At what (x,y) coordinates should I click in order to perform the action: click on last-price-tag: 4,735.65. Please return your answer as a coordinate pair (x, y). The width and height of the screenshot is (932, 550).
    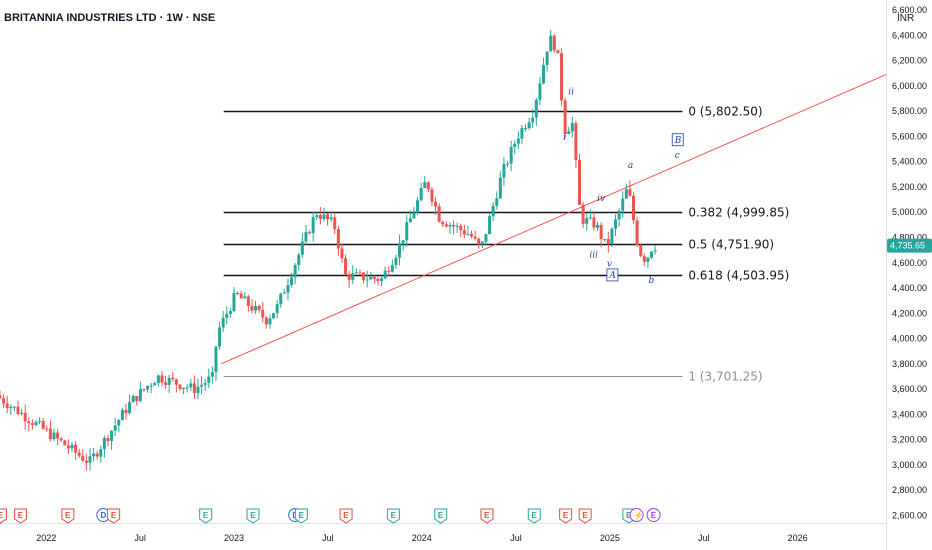
    Looking at the image, I should click on (909, 245).